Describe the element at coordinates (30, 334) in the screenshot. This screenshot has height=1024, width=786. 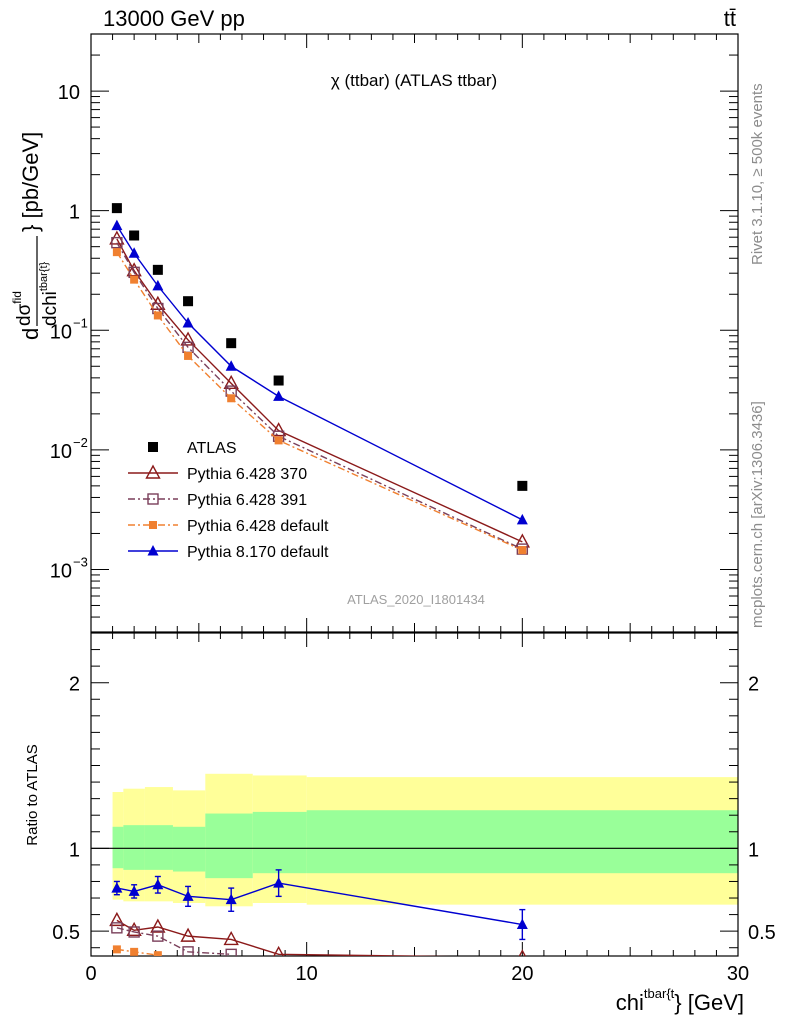
I see `svg-text: d` at that location.